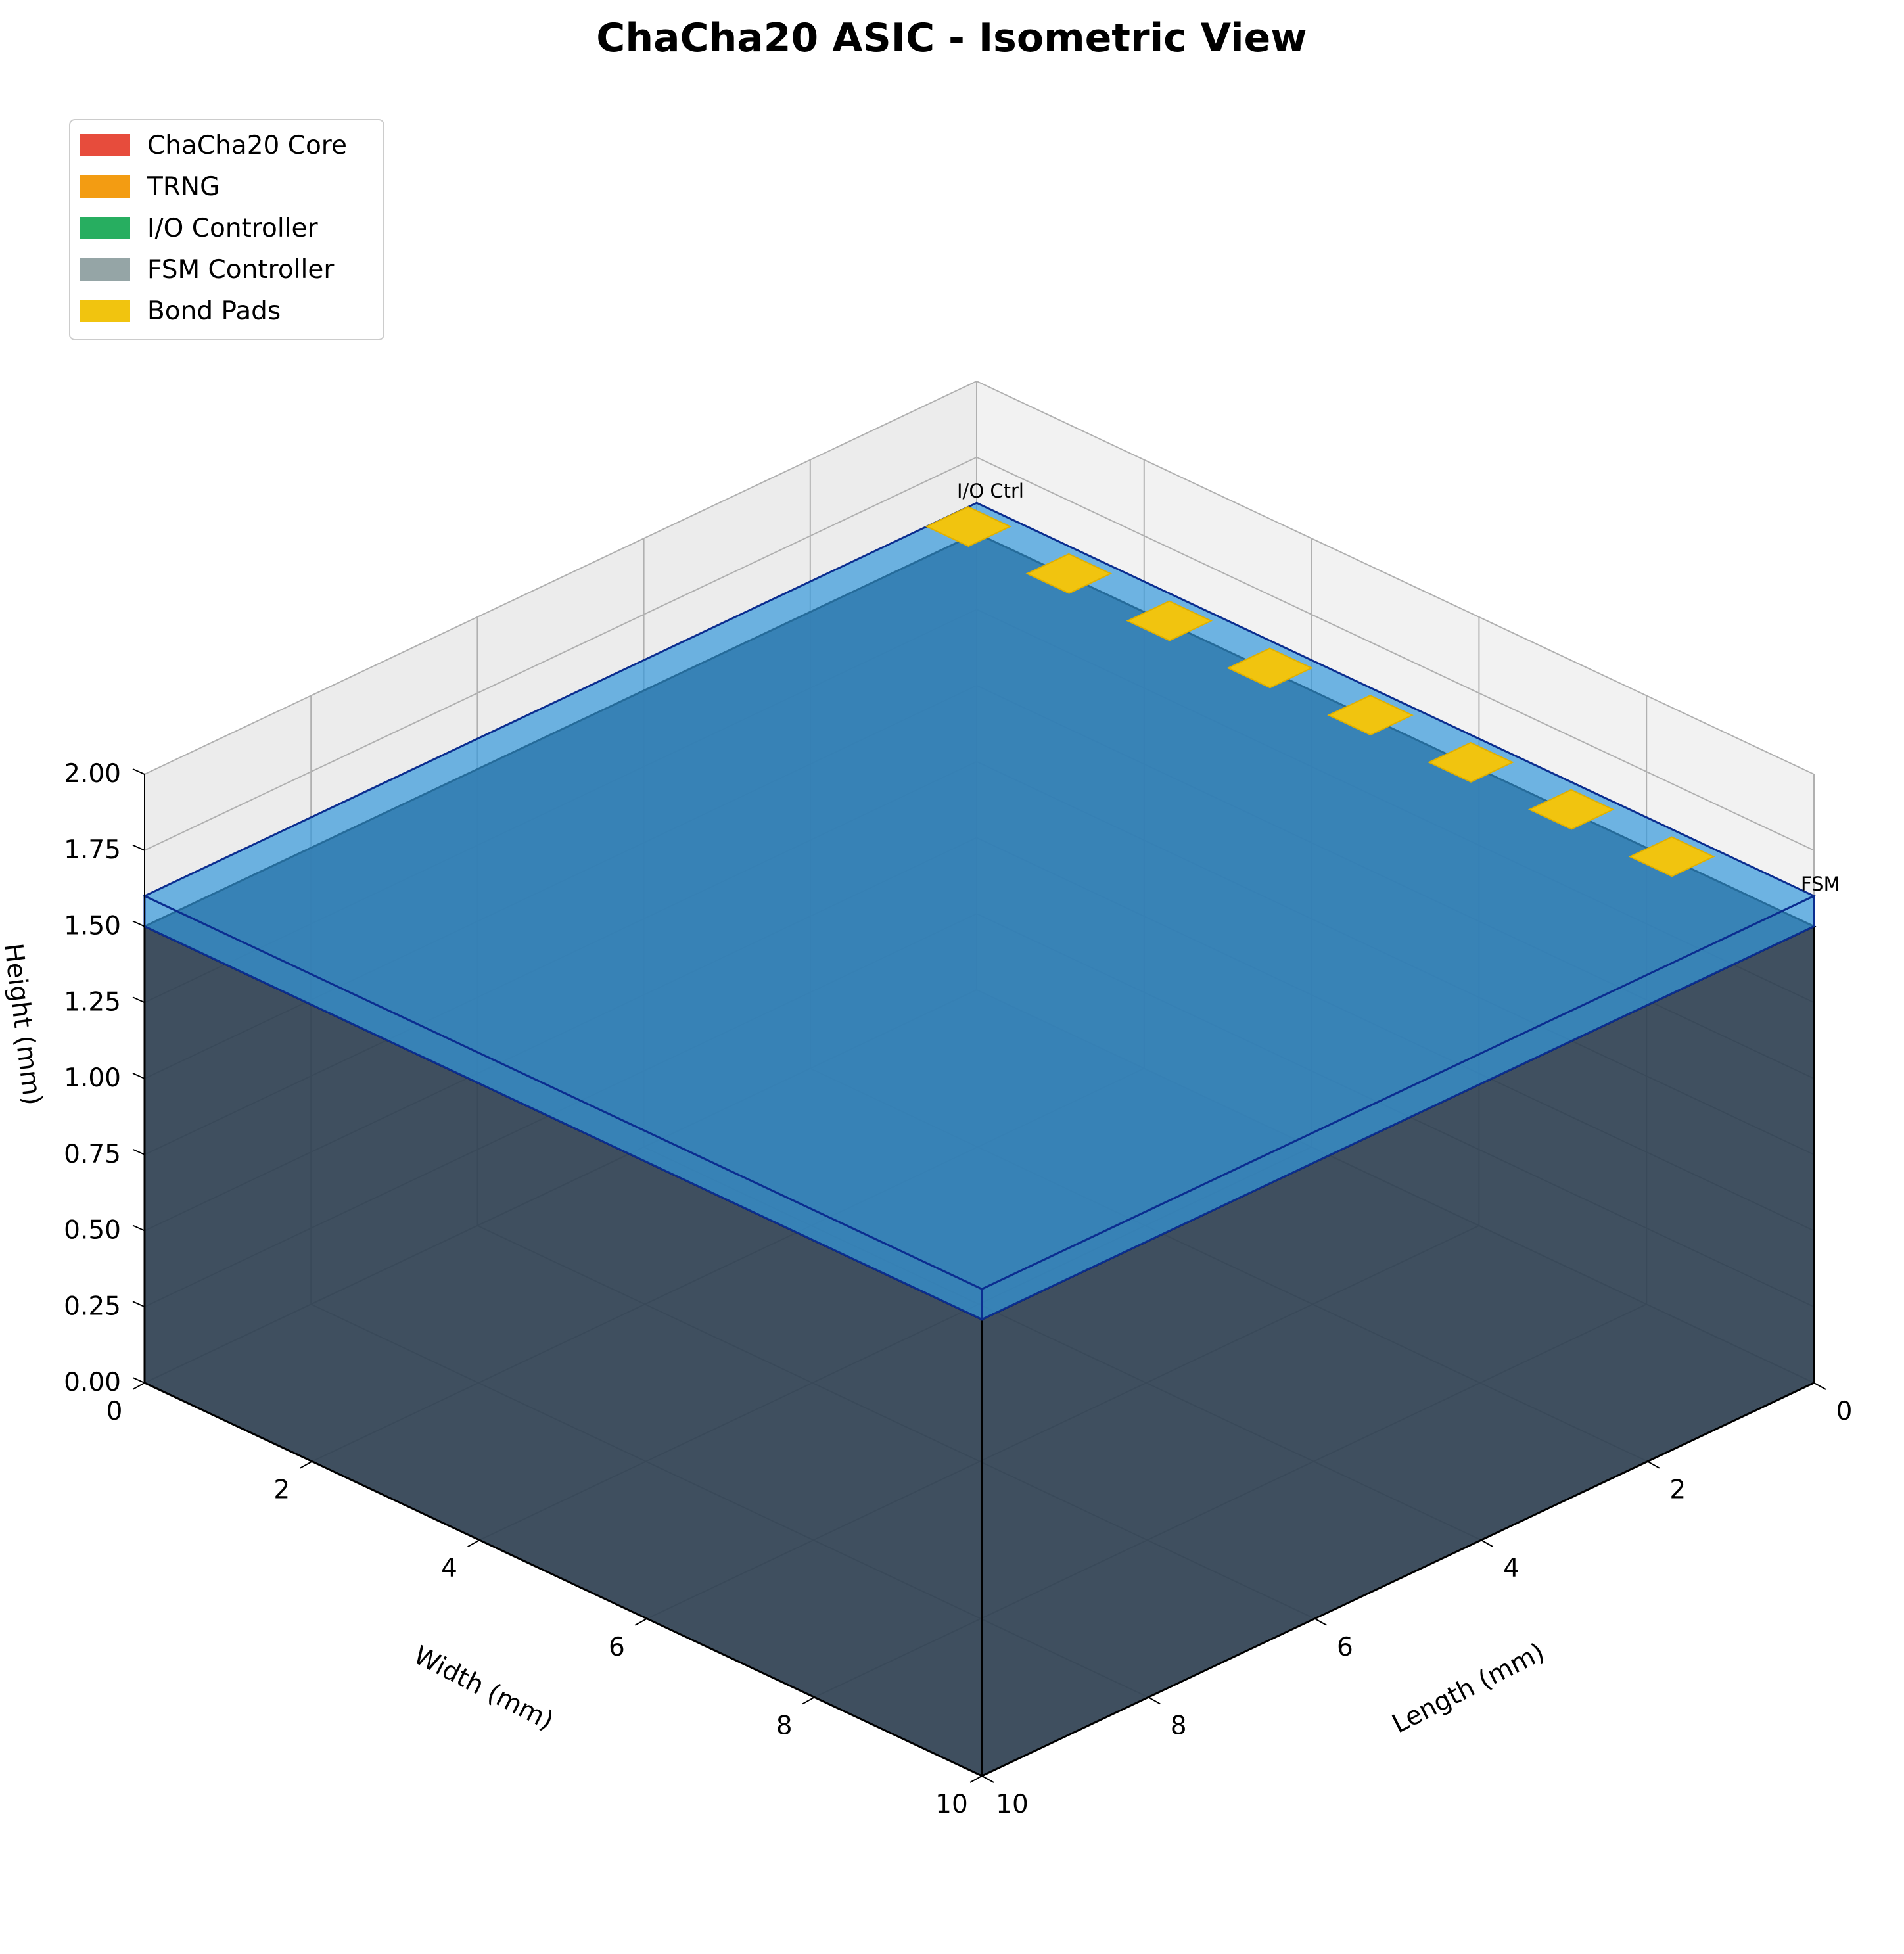  Describe the element at coordinates (951, 38) in the screenshot. I see `chart-title: ChaCha20 ASIC - Isometric View` at that location.